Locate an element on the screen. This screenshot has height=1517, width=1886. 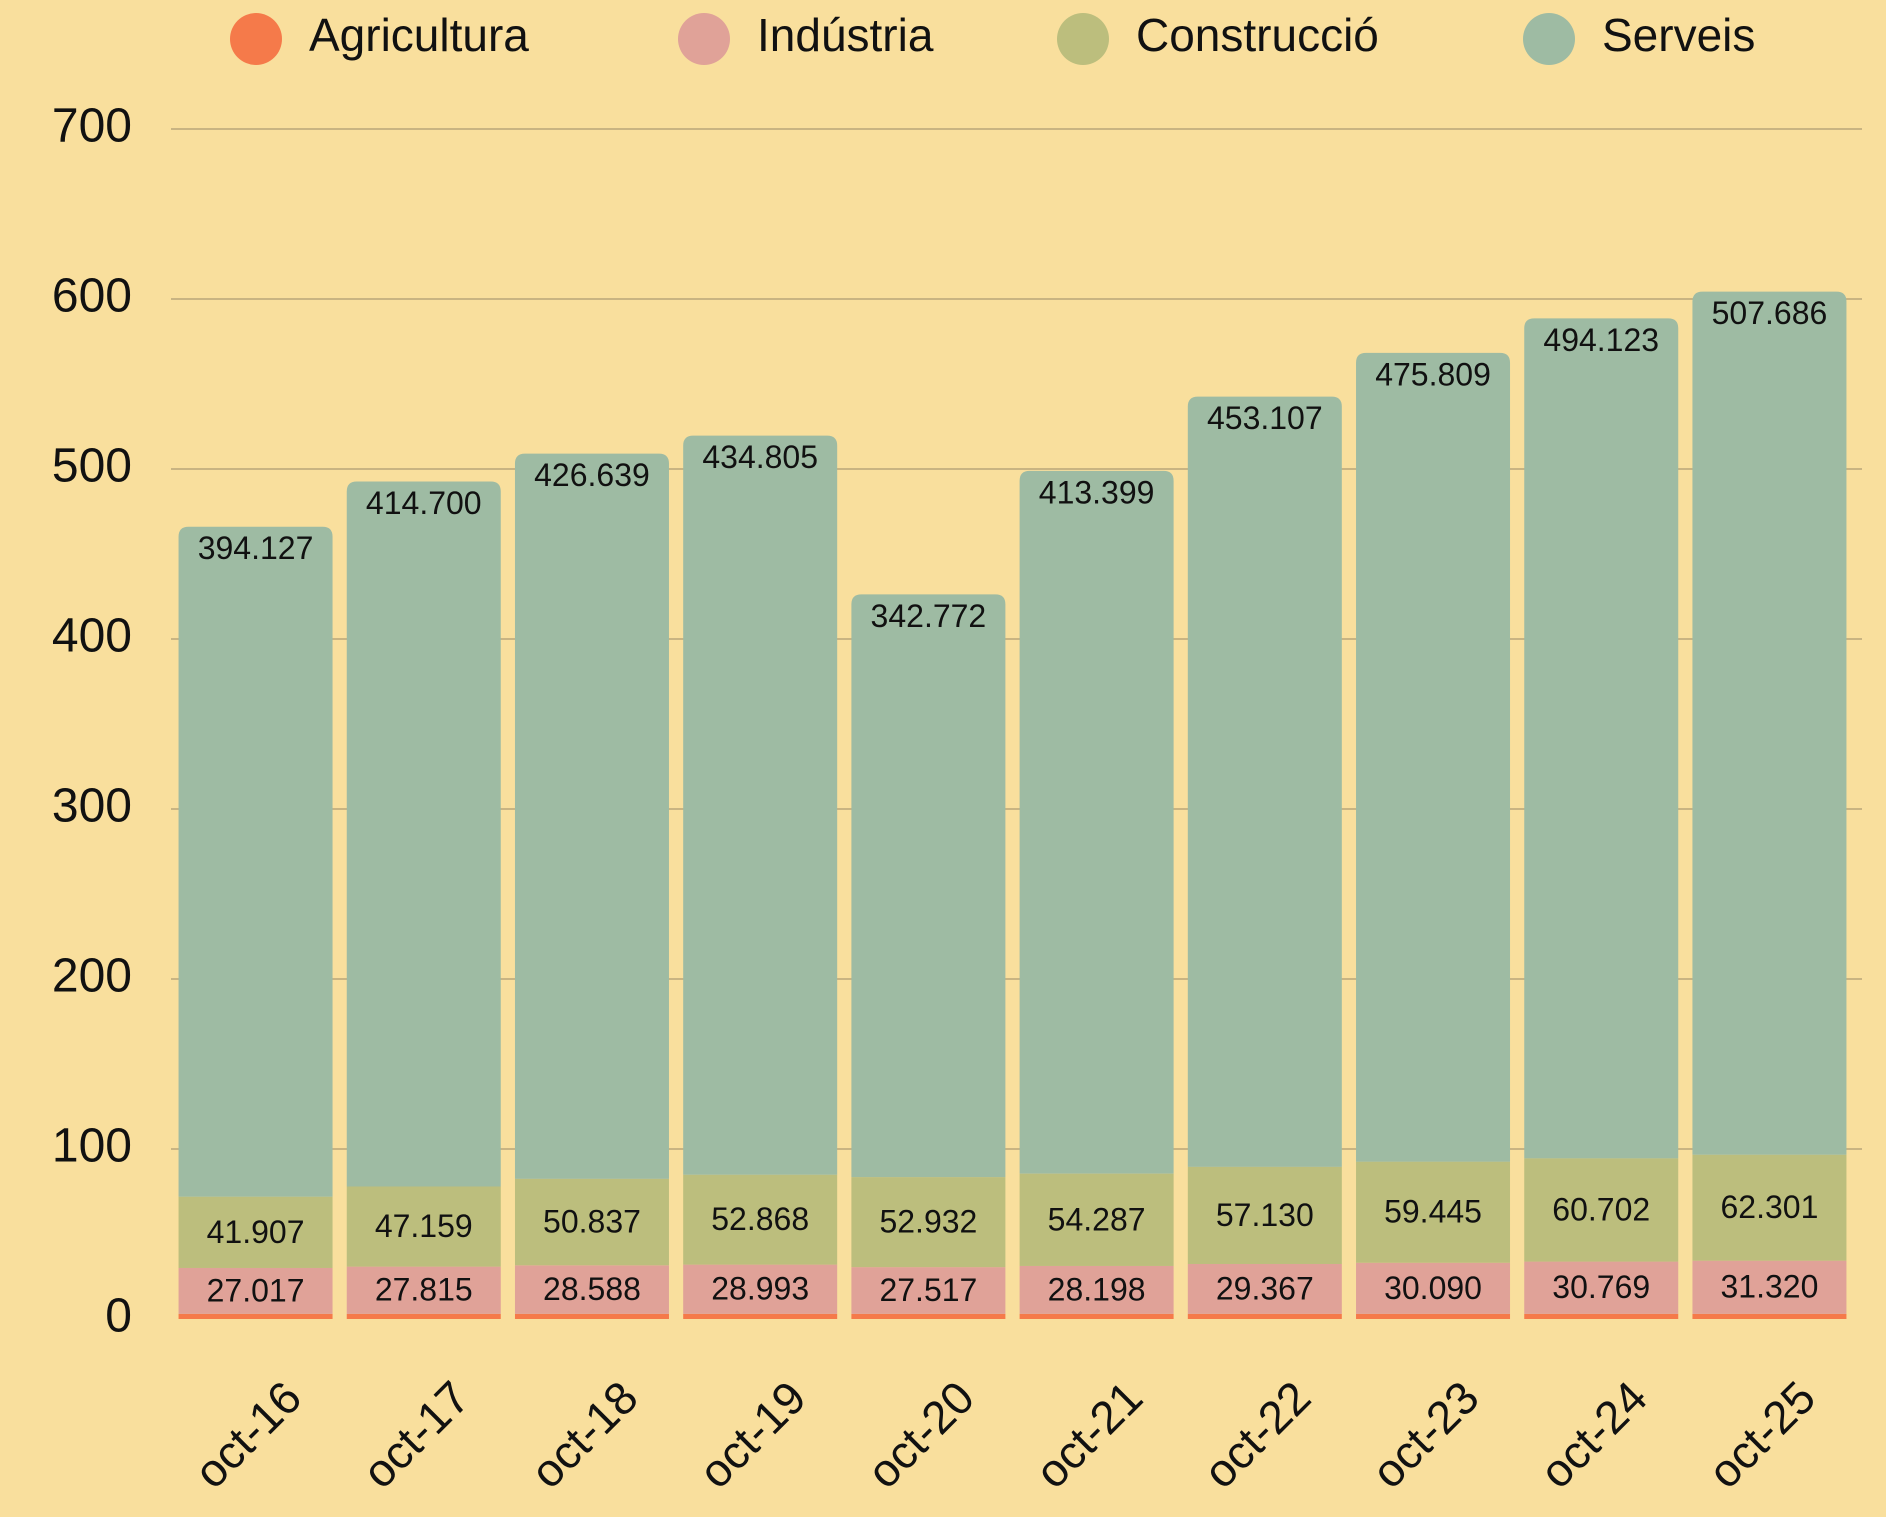
data-label: 414.700 is located at coordinates (424, 503).